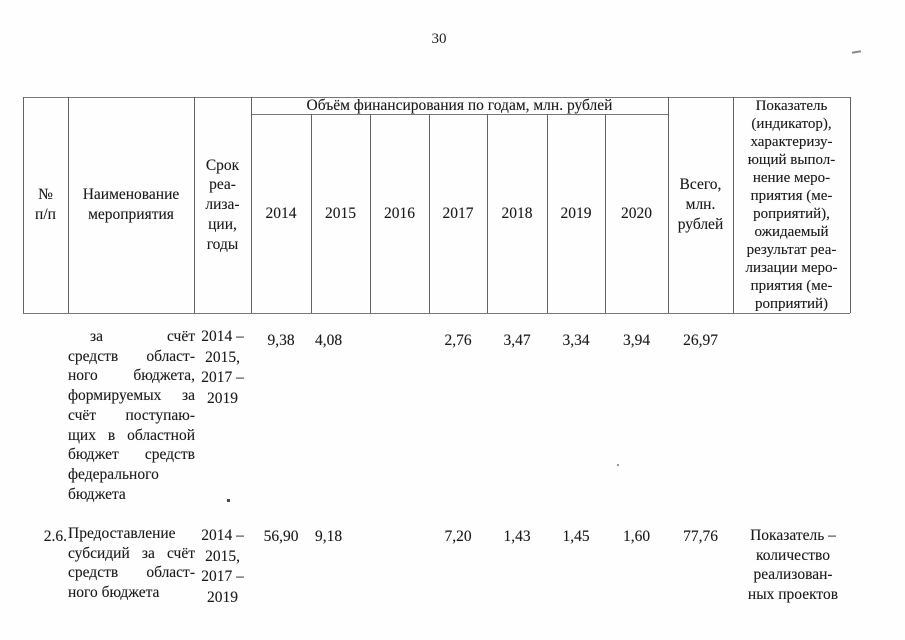 This screenshot has height=640, width=905. What do you see at coordinates (791, 232) in the screenshot?
I see `text-line: ожидаемый` at bounding box center [791, 232].